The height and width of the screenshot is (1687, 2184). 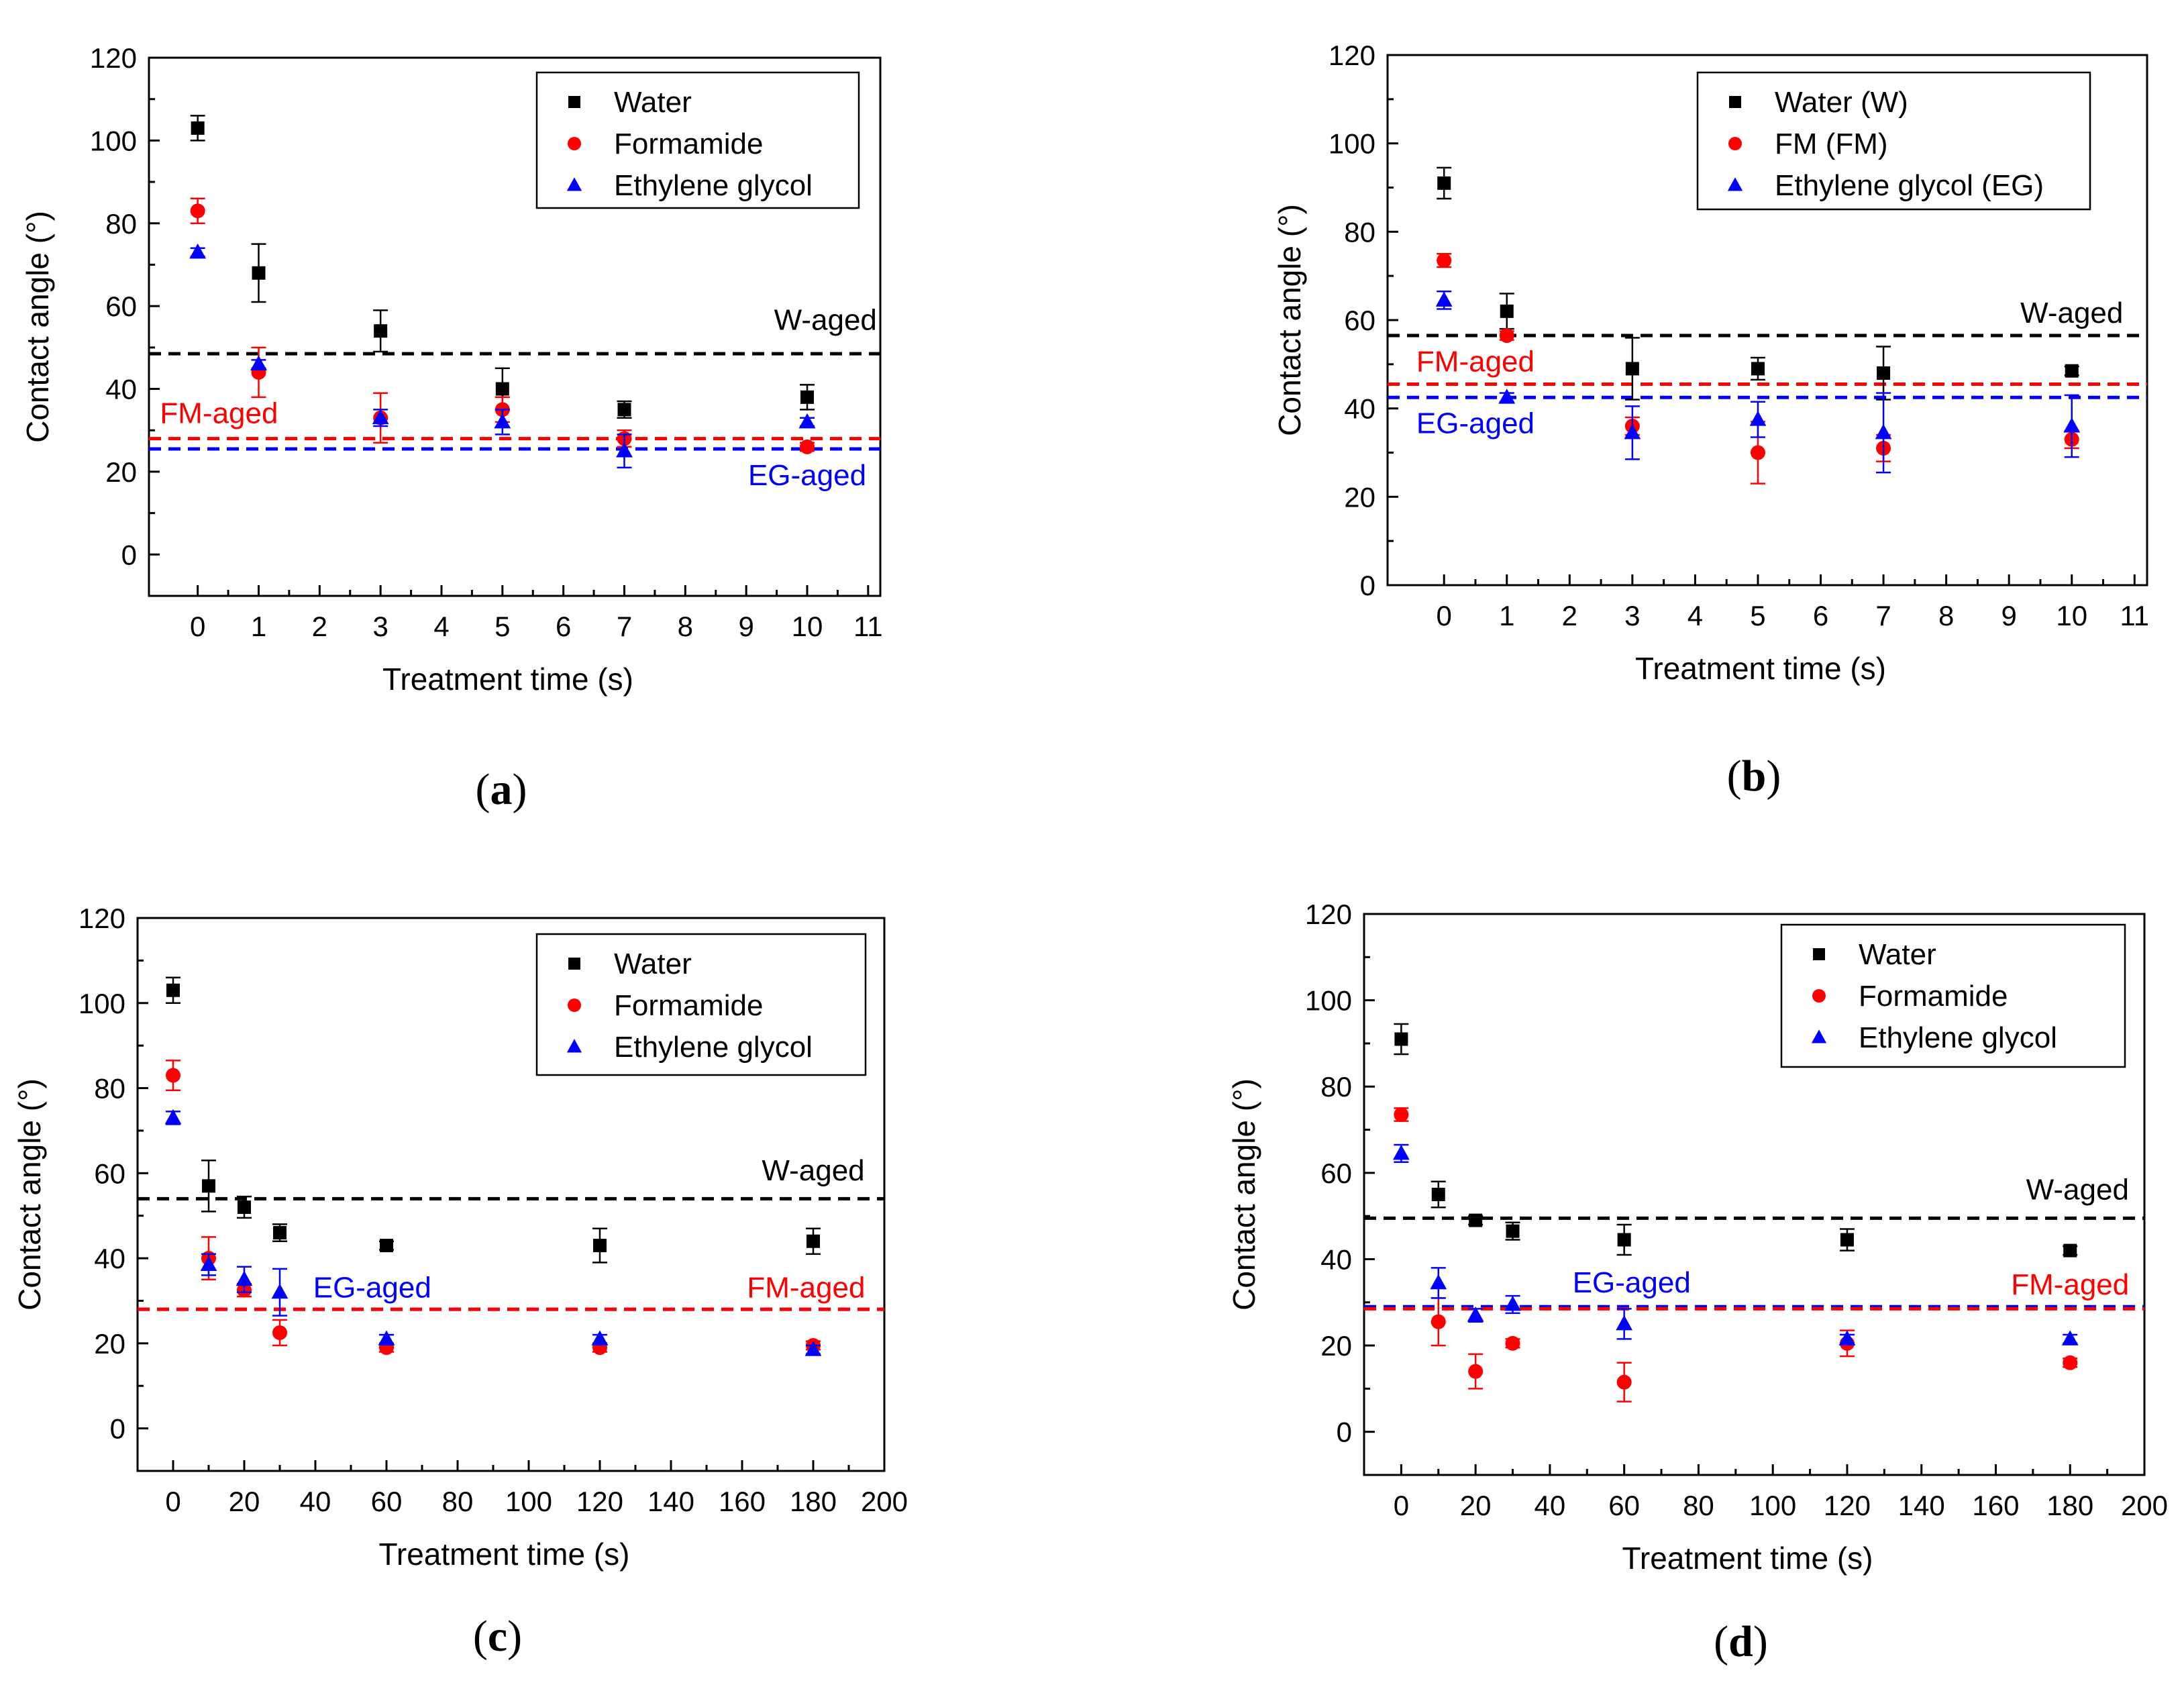 I want to click on x-tick-label: 160, so click(x=742, y=1501).